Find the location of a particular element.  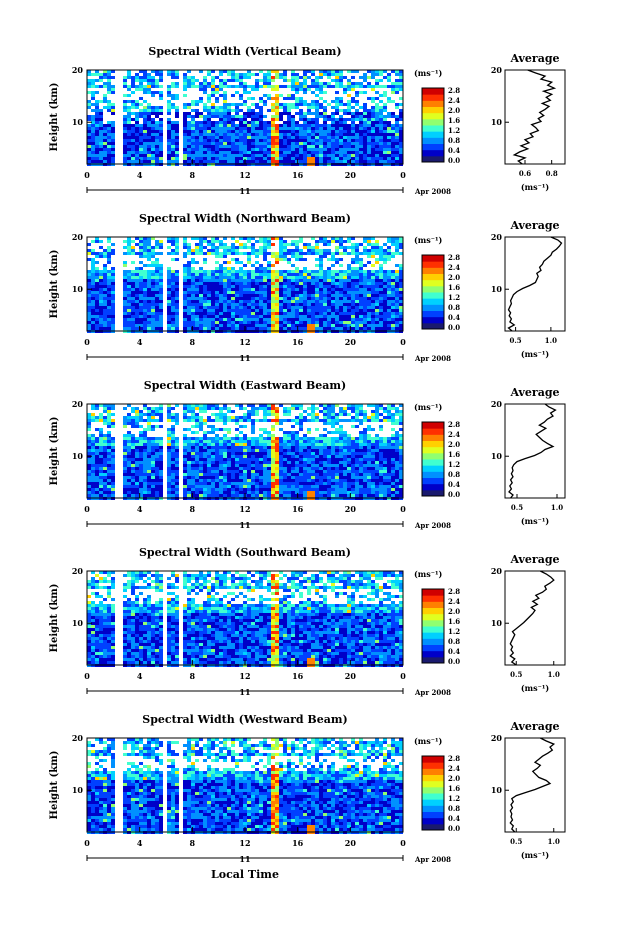

avg-y-tick-label: 20 is located at coordinates (497, 237).